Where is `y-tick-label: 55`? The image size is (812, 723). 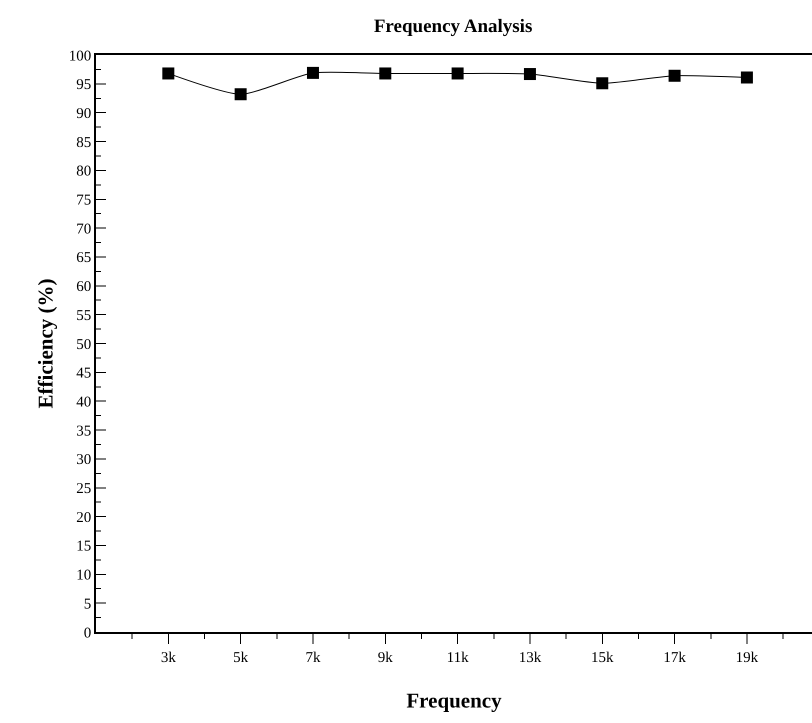
y-tick-label: 55 is located at coordinates (84, 316).